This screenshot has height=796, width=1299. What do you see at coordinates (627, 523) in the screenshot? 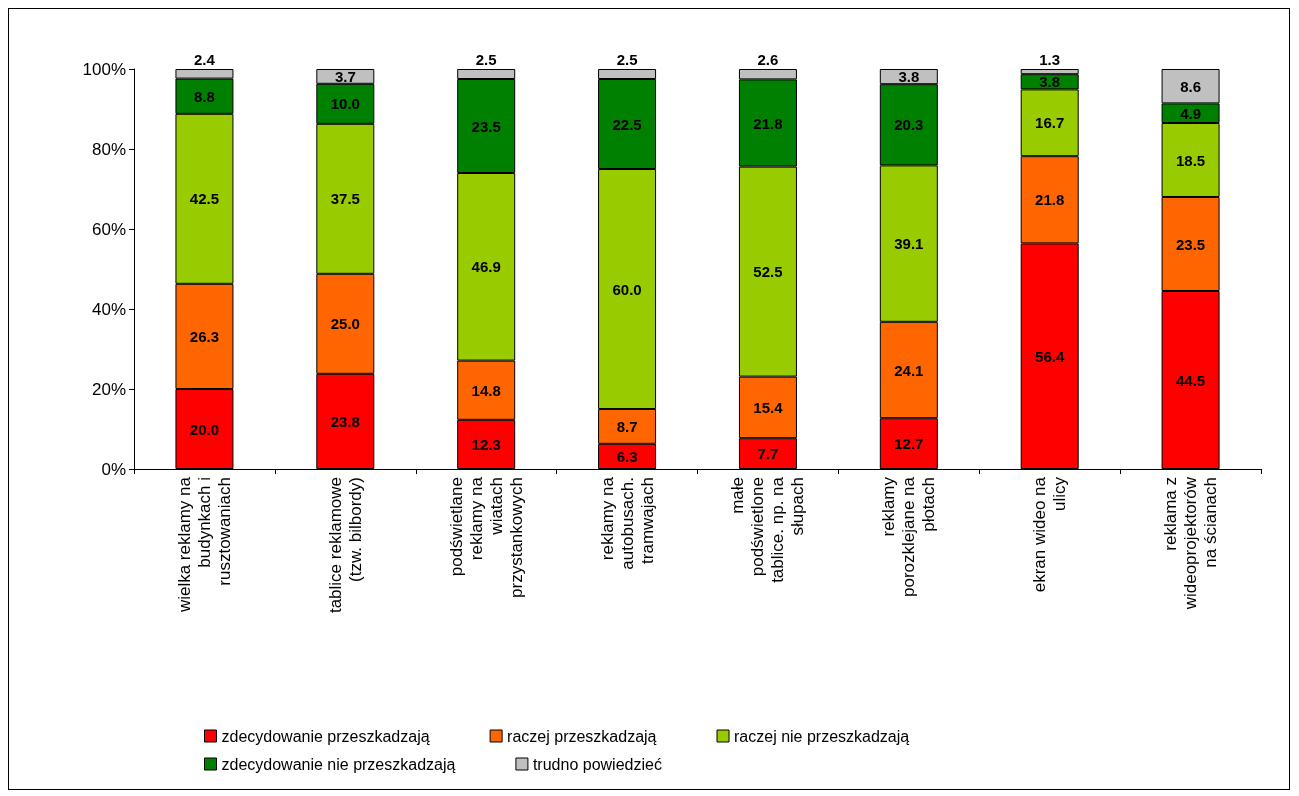
I see `x-tick-label: reklamy na autobusach. tramwajach` at bounding box center [627, 523].